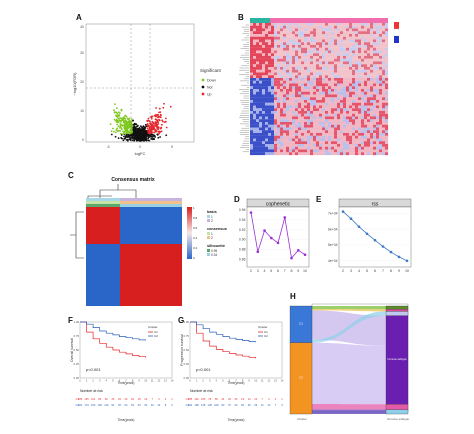 The image size is (474, 434). What do you see at coordinates (203, 369) in the screenshot?
I see `km-progression-pvalue: p<0.001` at bounding box center [203, 369].